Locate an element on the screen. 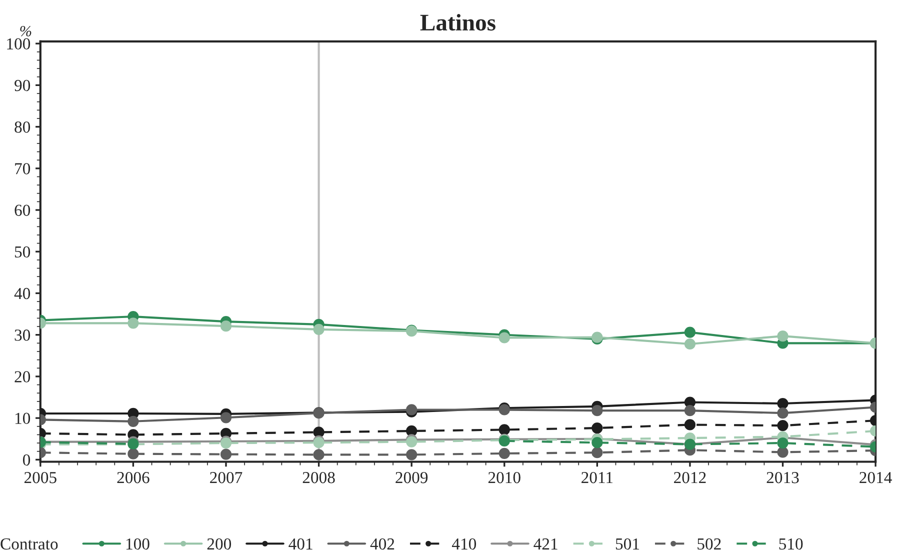  legend-label: 421 is located at coordinates (546, 544).